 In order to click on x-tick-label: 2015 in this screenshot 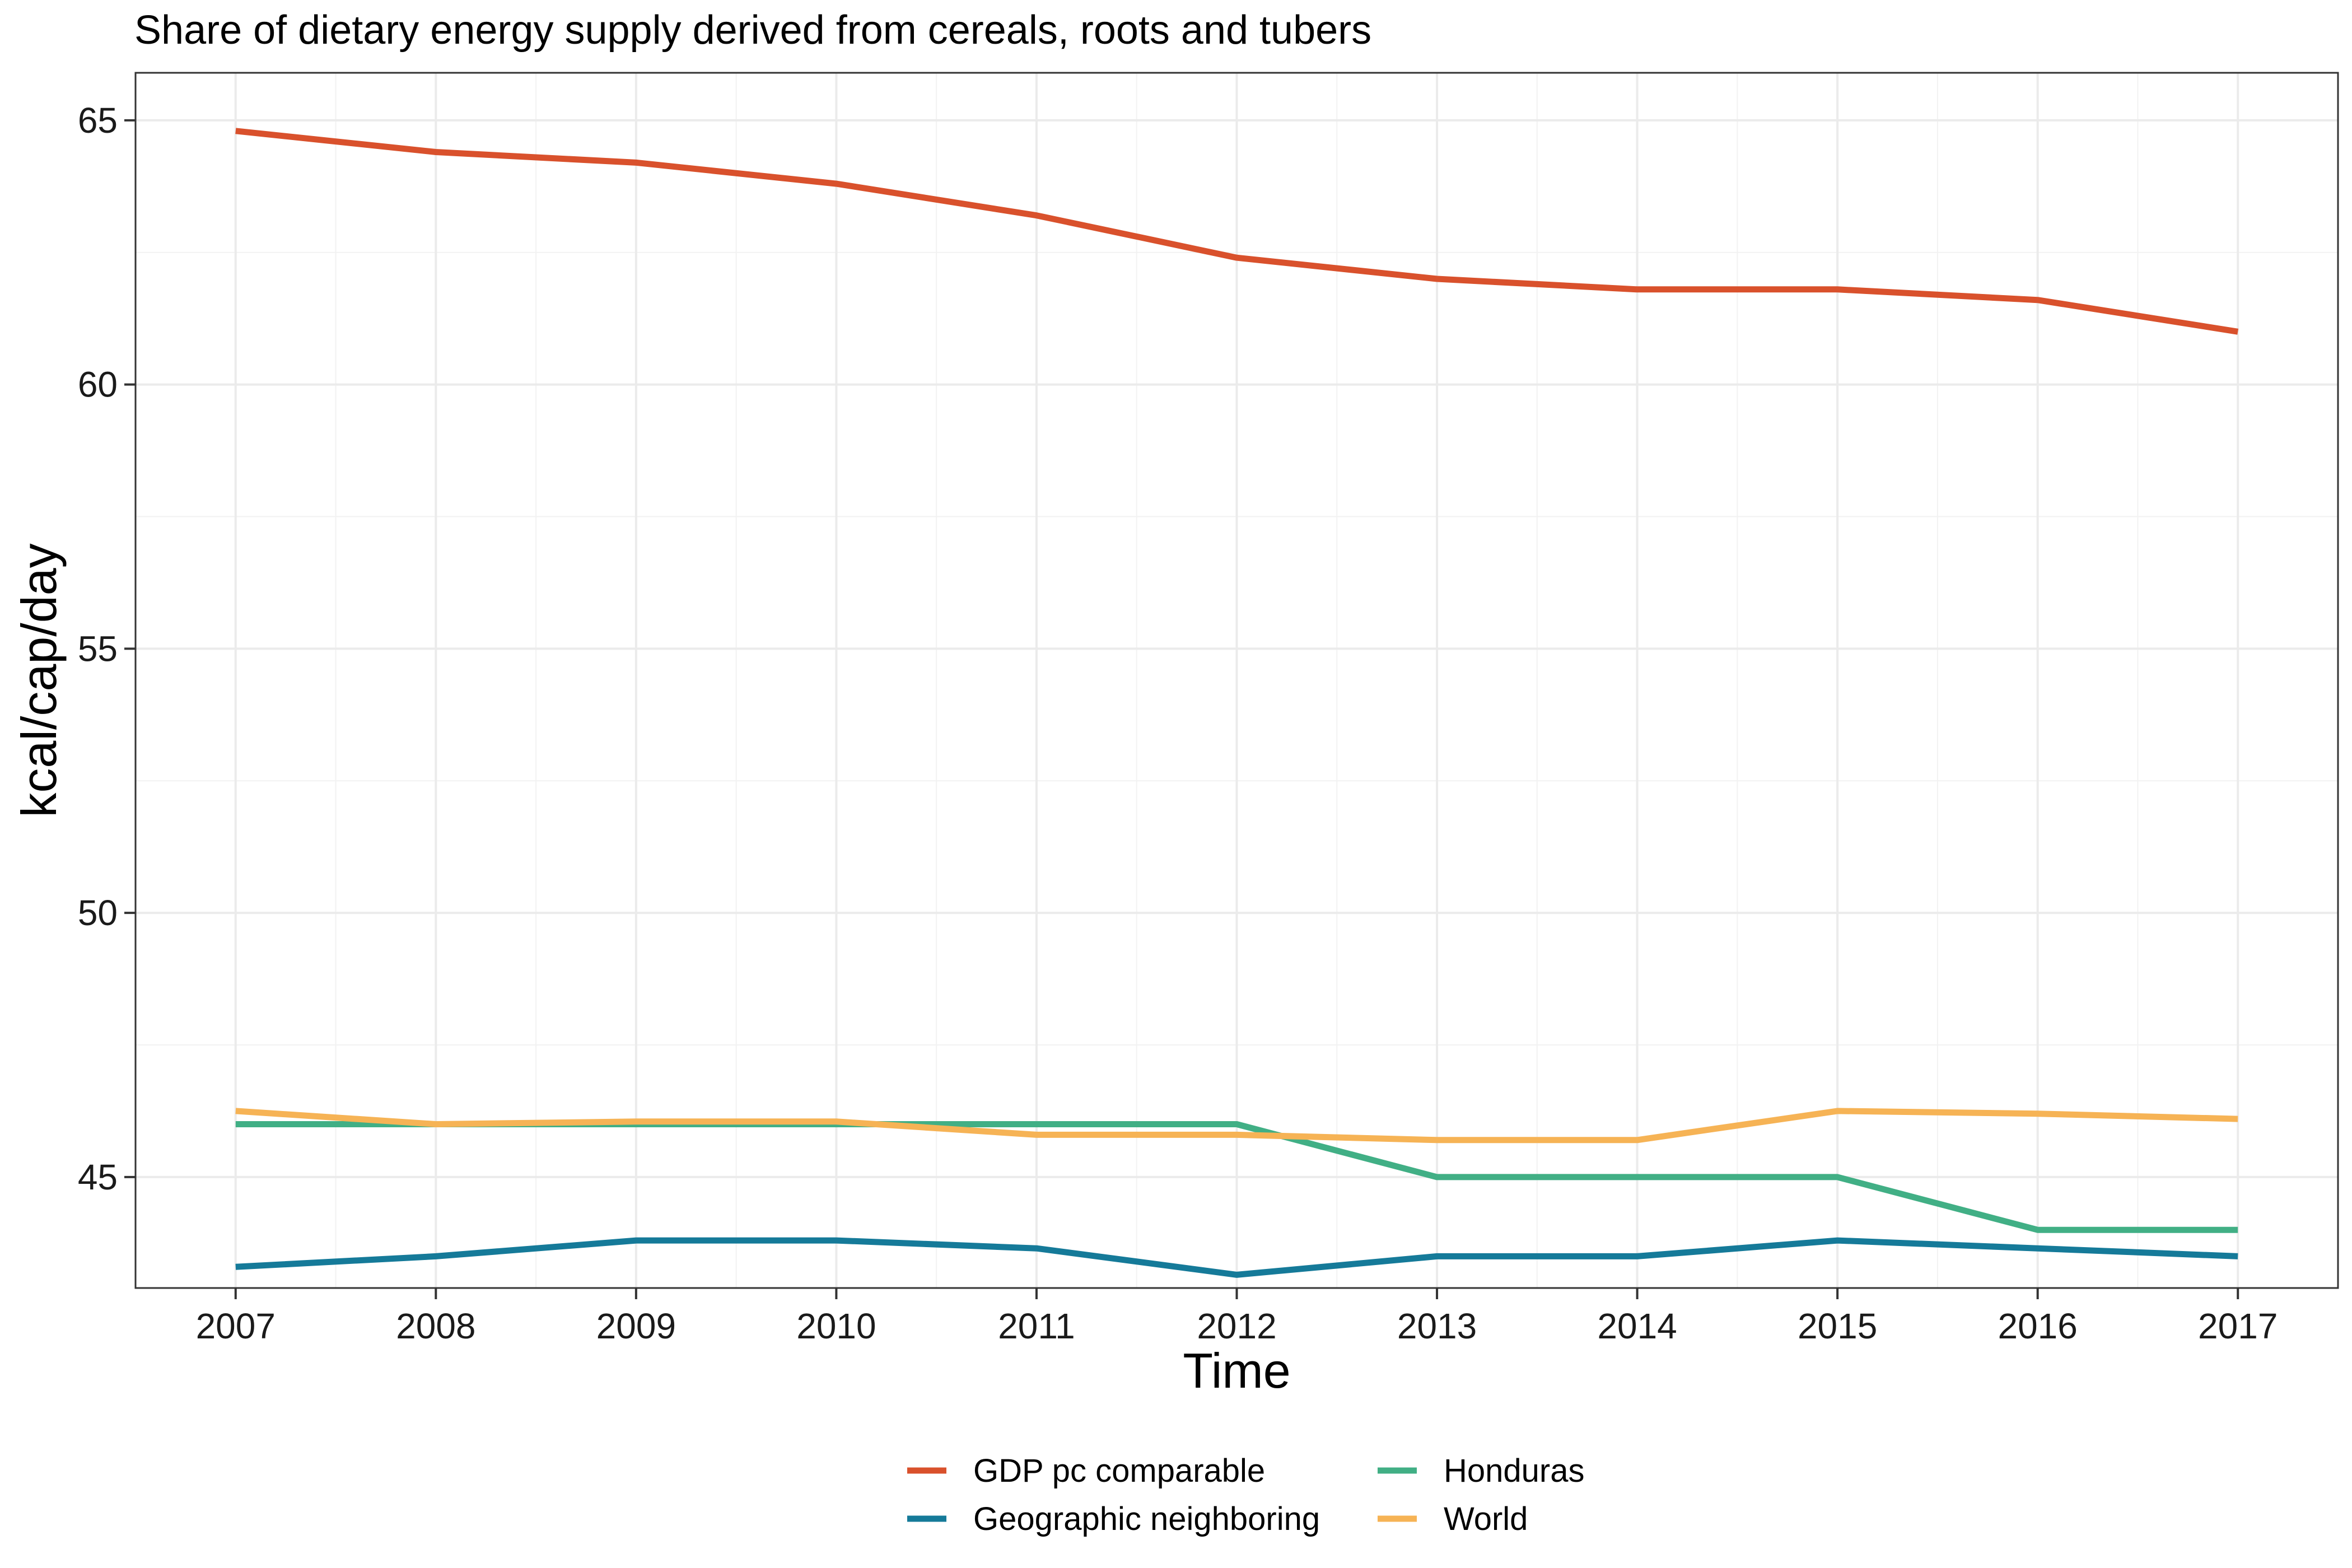, I will do `click(1838, 1326)`.